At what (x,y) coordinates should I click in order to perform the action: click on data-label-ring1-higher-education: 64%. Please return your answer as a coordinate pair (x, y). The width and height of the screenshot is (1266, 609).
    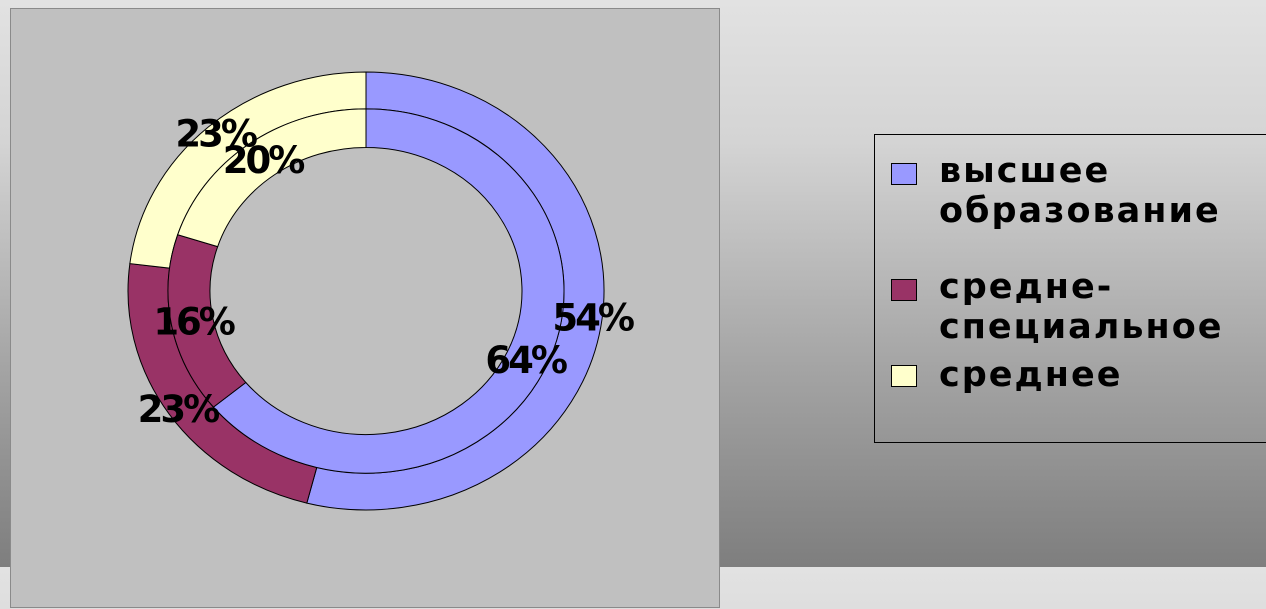
    Looking at the image, I should click on (525, 360).